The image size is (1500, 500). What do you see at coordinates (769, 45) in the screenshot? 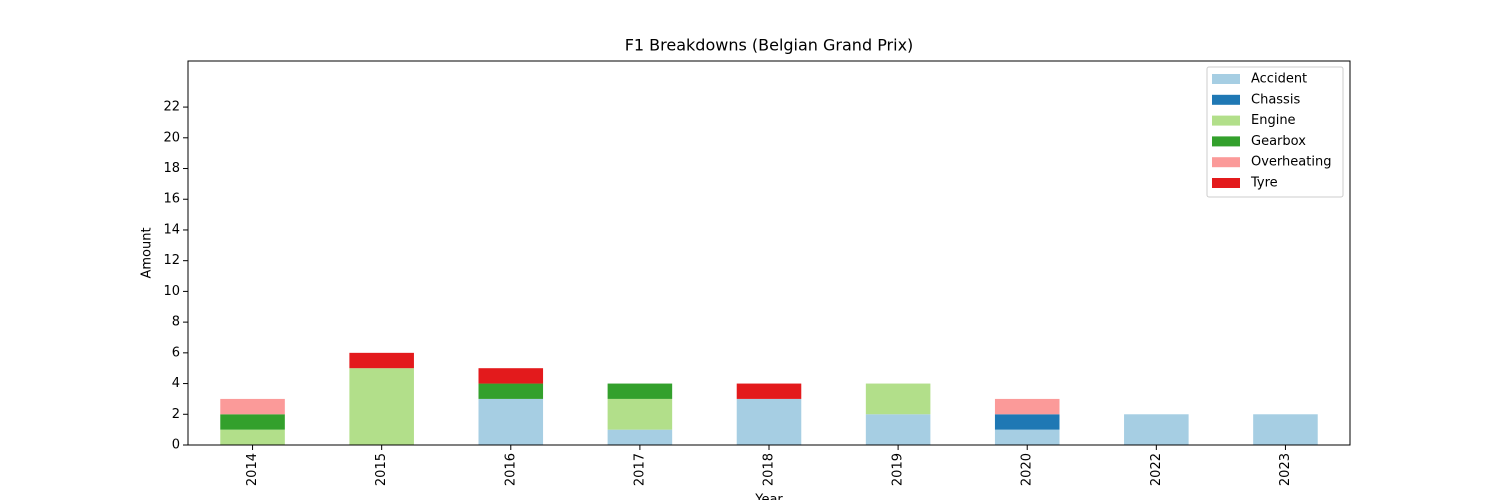
I see `chart-title: F1 Breakdowns (Belgian Grand Prix)` at bounding box center [769, 45].